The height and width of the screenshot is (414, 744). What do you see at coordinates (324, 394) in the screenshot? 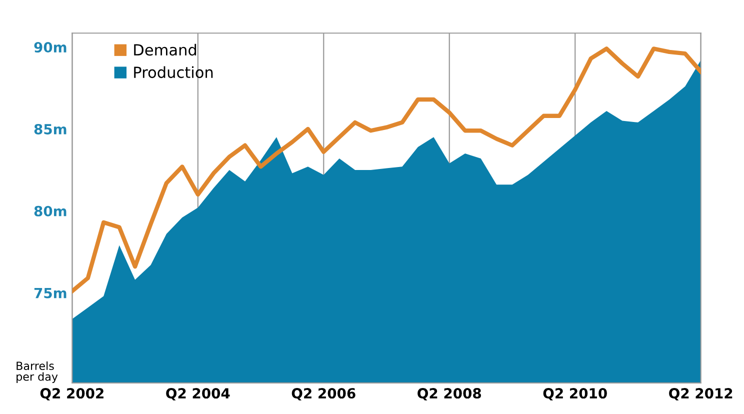
I see `x-tick-label: Q2 2006` at bounding box center [324, 394].